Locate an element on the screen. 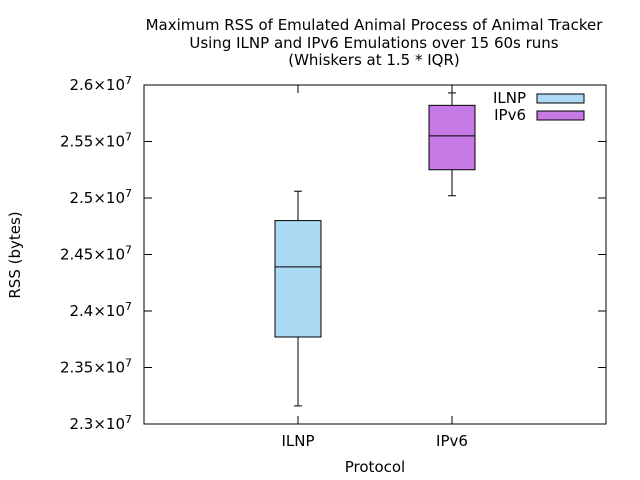 The image size is (640, 480). y-tick-label-5: 2.55×107 is located at coordinates (96, 141).